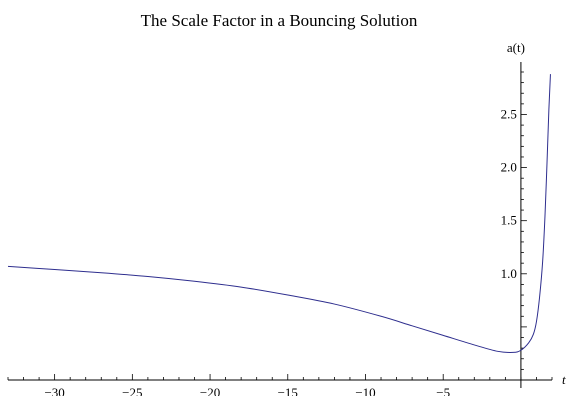  I want to click on chart-title: The Scale Factor in a Bouncing Solution, so click(279, 20).